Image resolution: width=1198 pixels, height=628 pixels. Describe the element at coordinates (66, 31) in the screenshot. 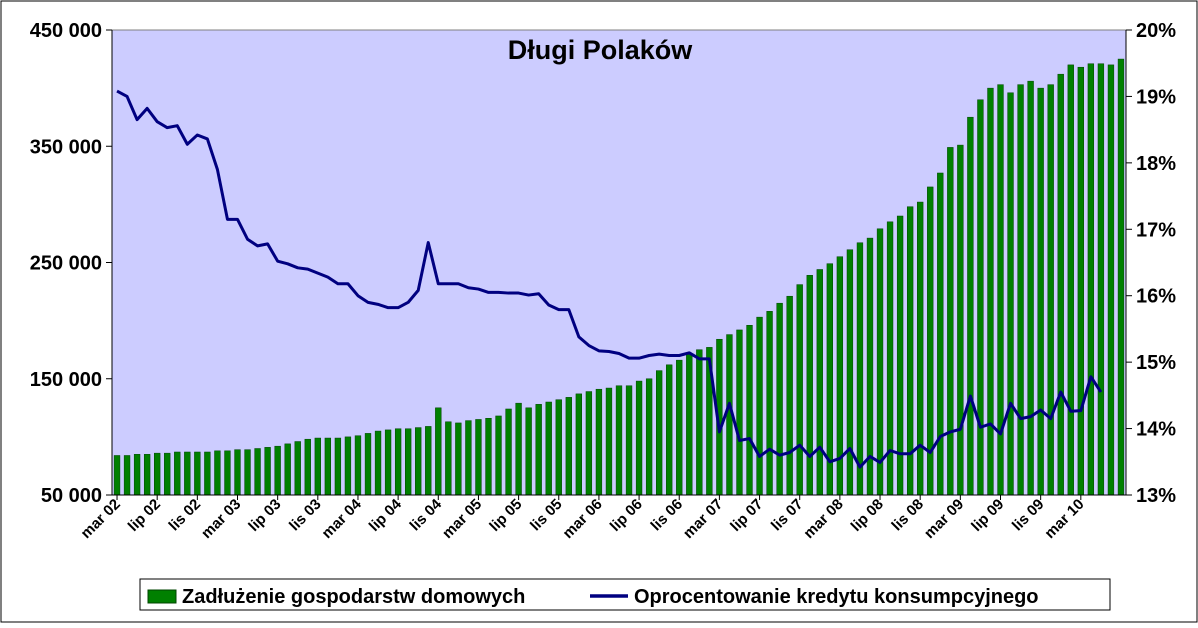

I see `left-tick-label: 450 000` at that location.